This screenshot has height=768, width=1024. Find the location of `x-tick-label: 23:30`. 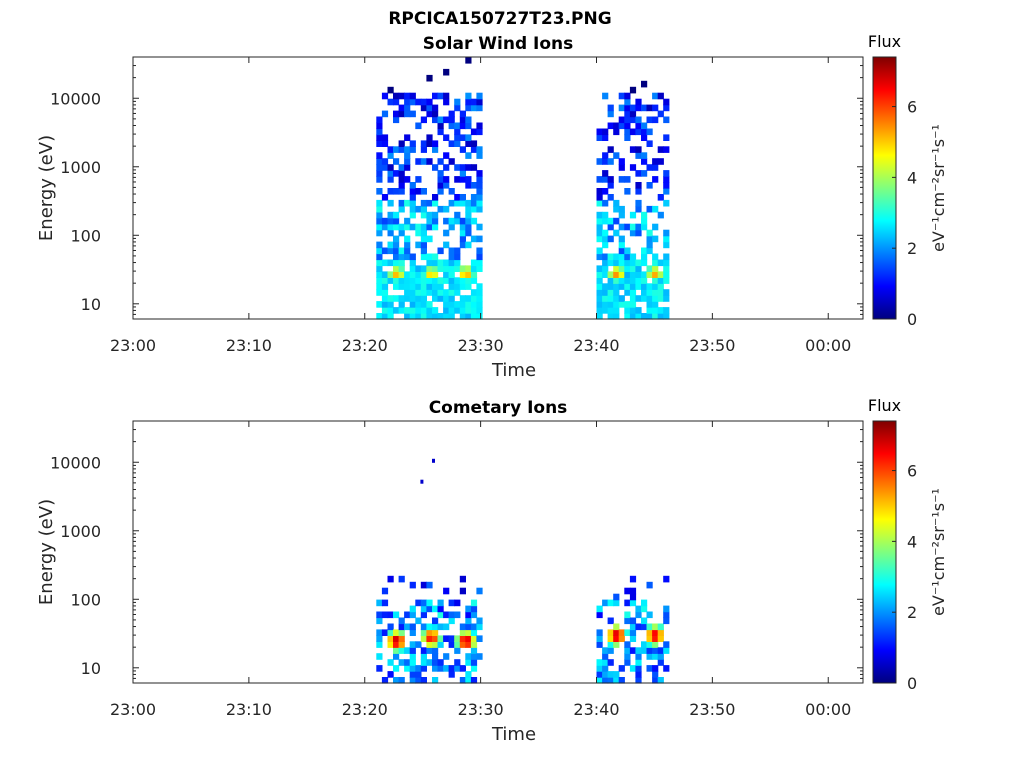

x-tick-label: 23:30 is located at coordinates (481, 709).